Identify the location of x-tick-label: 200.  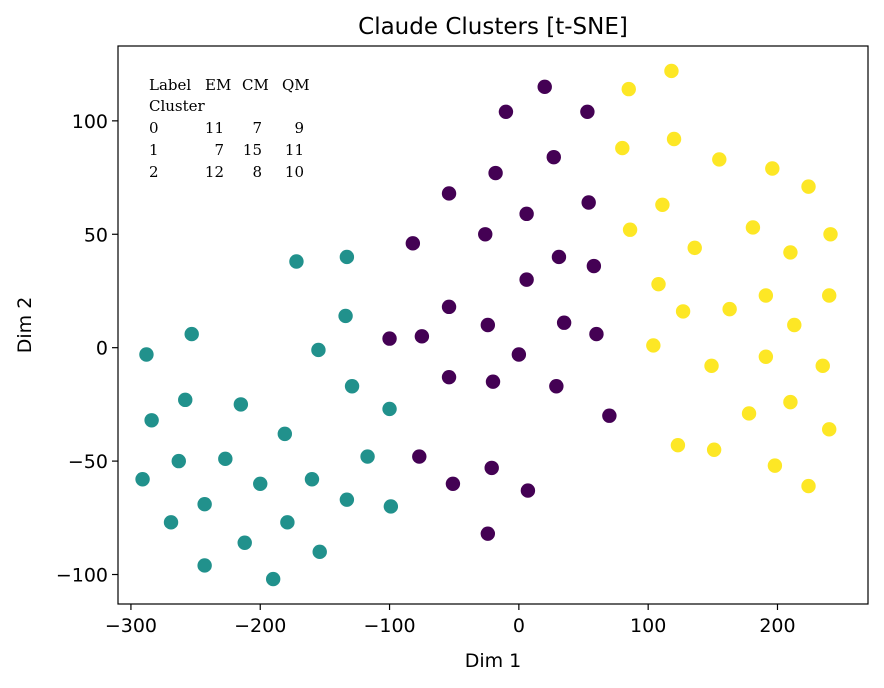
(777, 626).